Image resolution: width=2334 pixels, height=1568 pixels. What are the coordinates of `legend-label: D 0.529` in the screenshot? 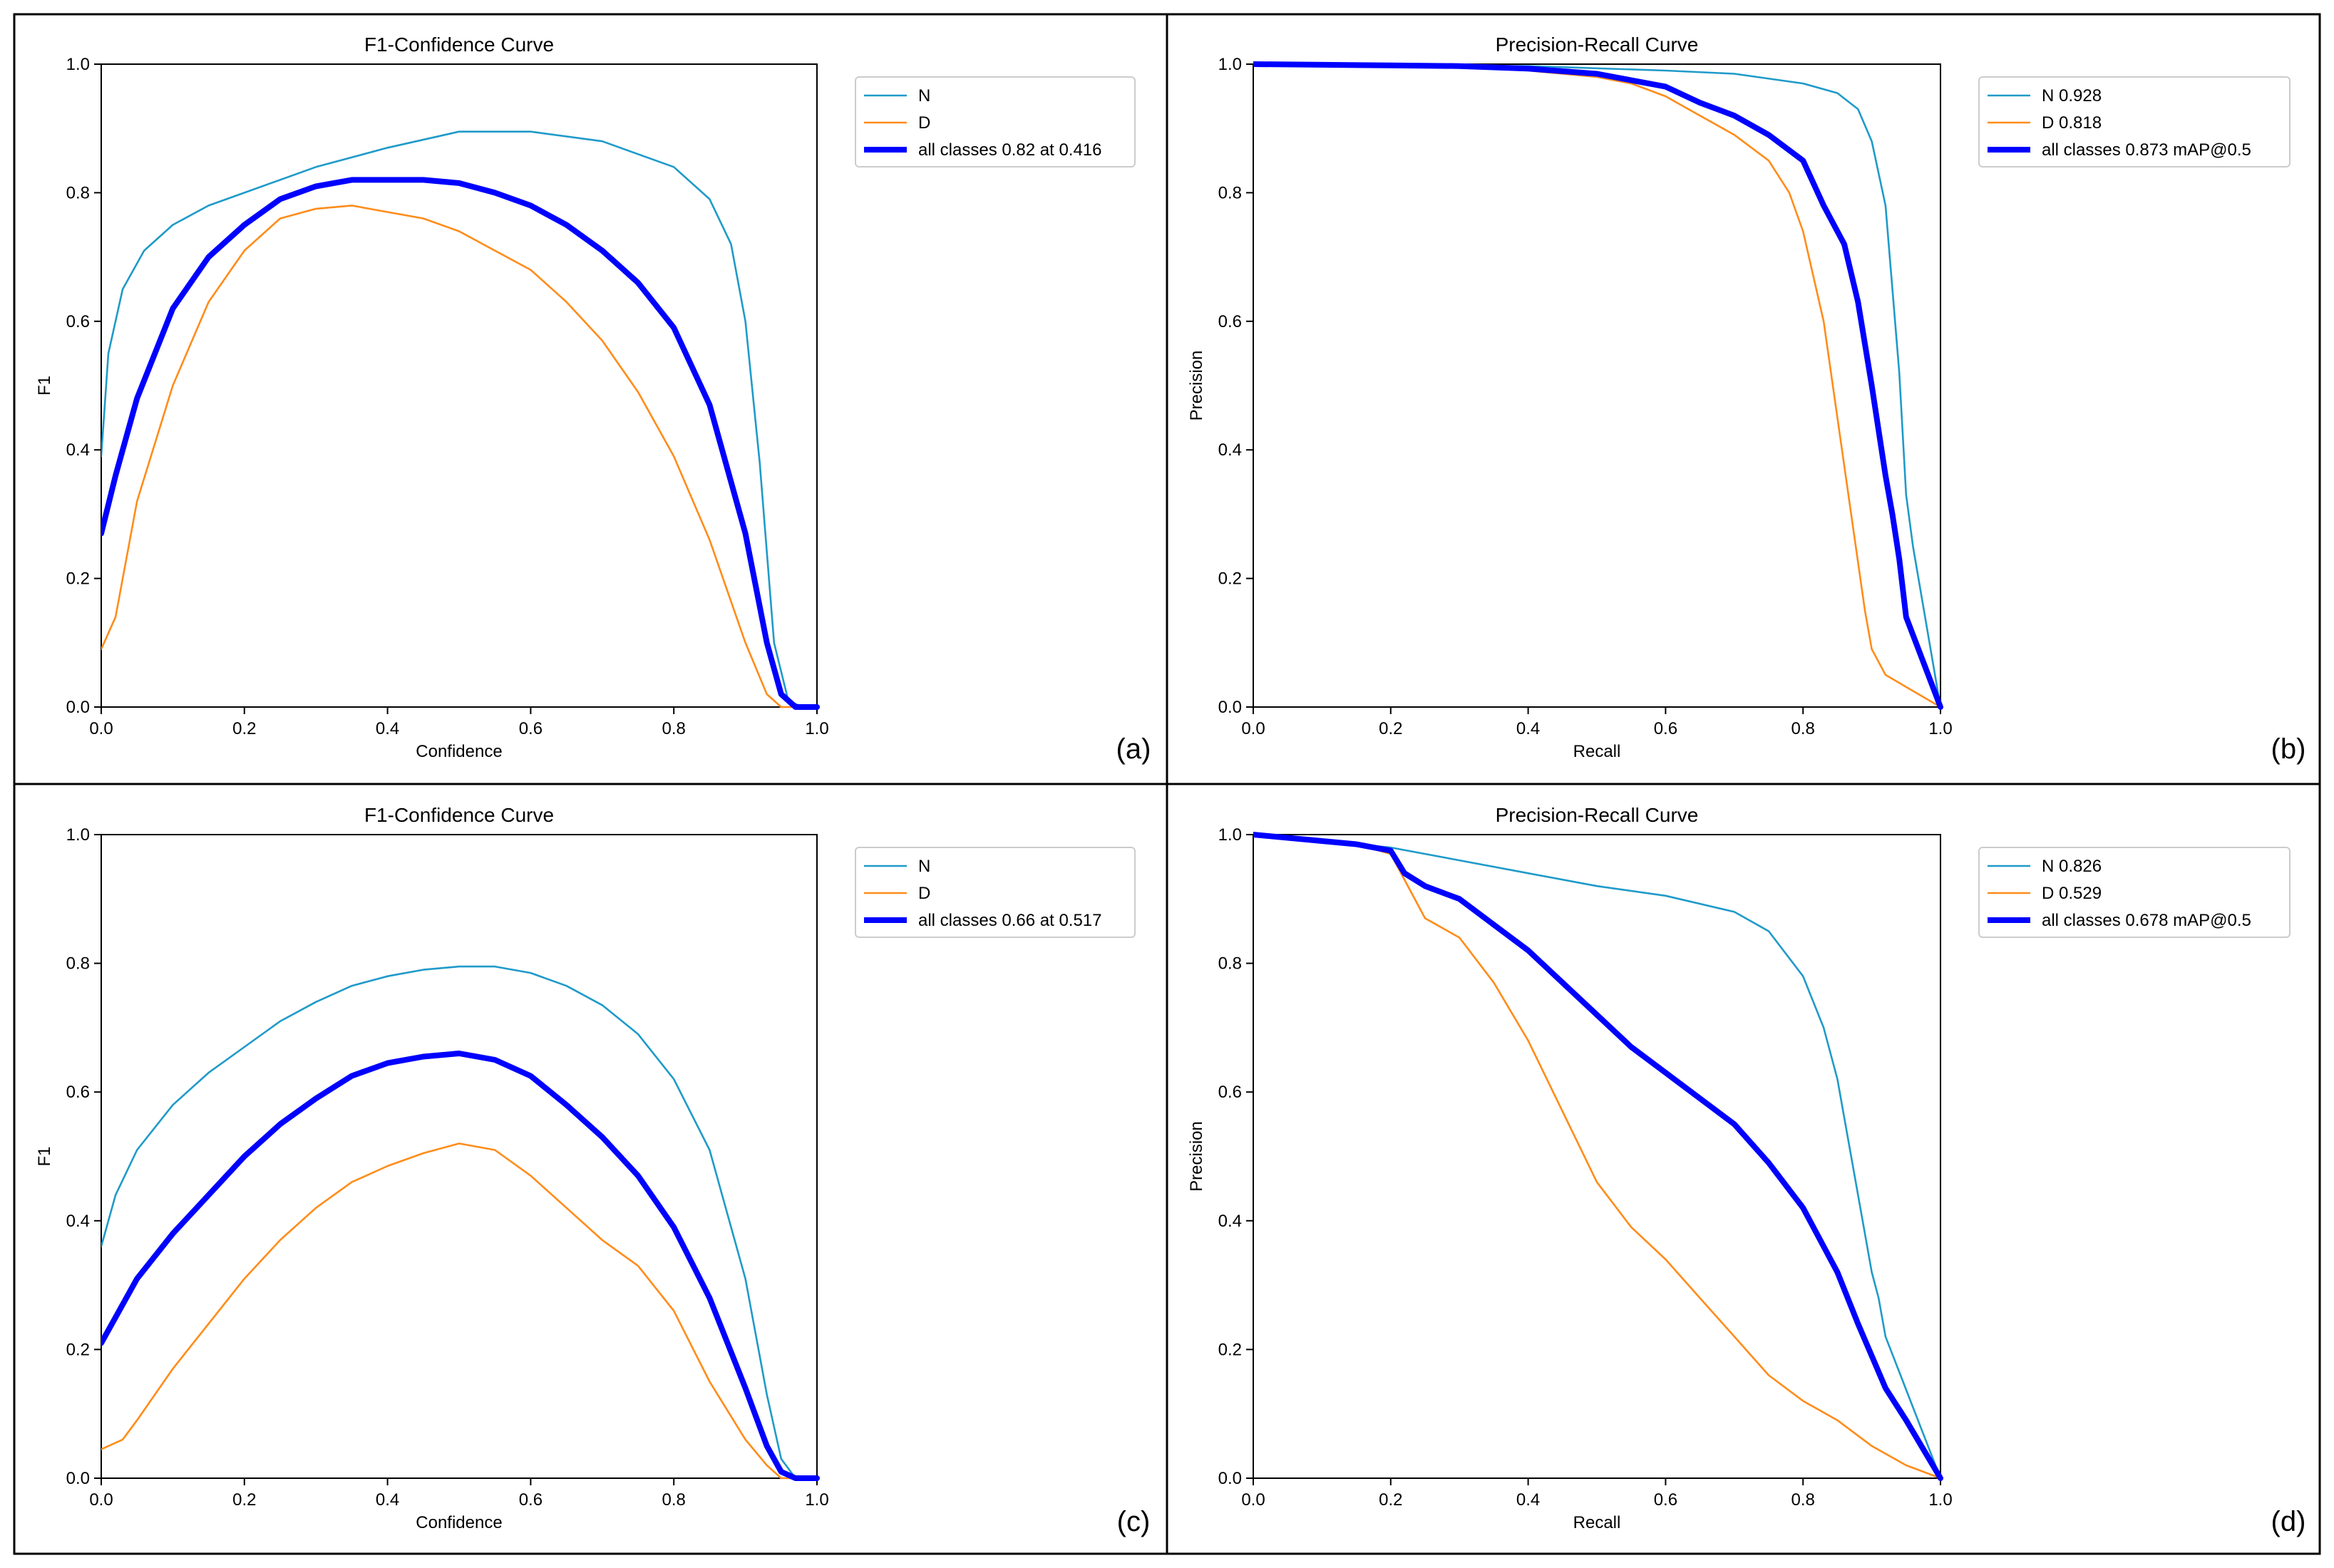 It's located at (2072, 894).